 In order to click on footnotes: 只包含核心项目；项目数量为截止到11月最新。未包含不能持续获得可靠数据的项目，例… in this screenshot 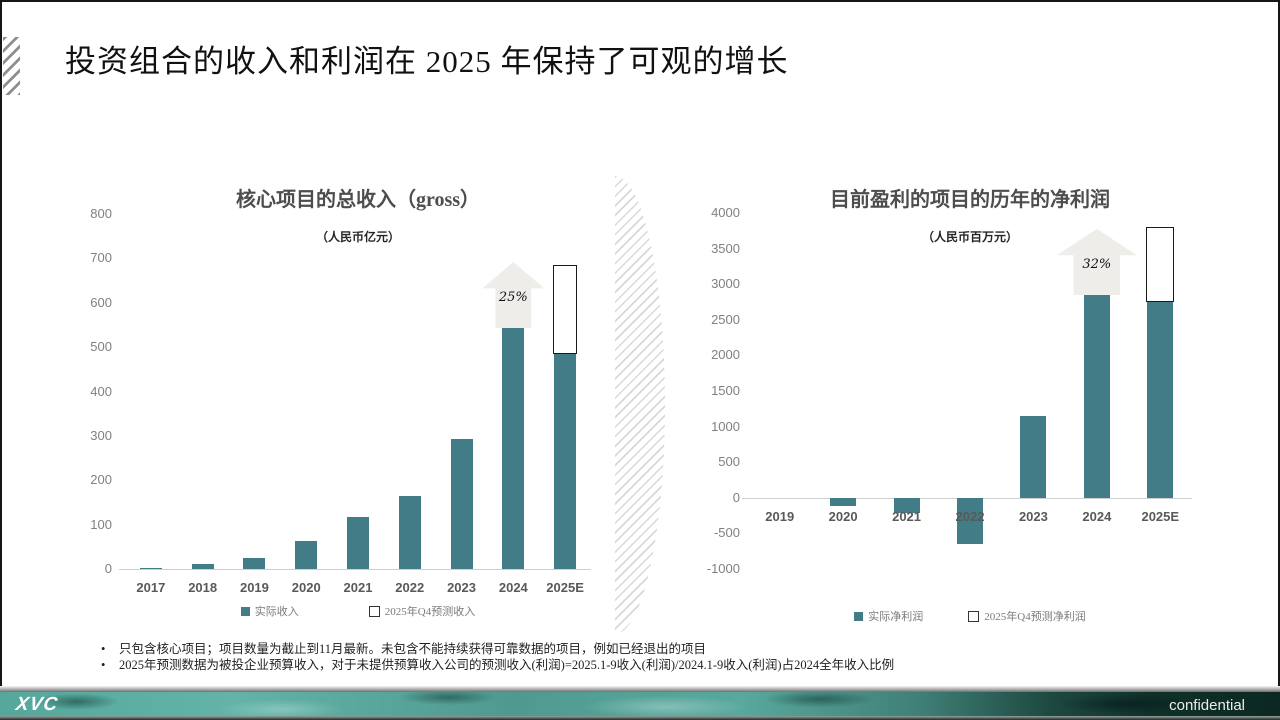, I will do `click(645, 657)`.